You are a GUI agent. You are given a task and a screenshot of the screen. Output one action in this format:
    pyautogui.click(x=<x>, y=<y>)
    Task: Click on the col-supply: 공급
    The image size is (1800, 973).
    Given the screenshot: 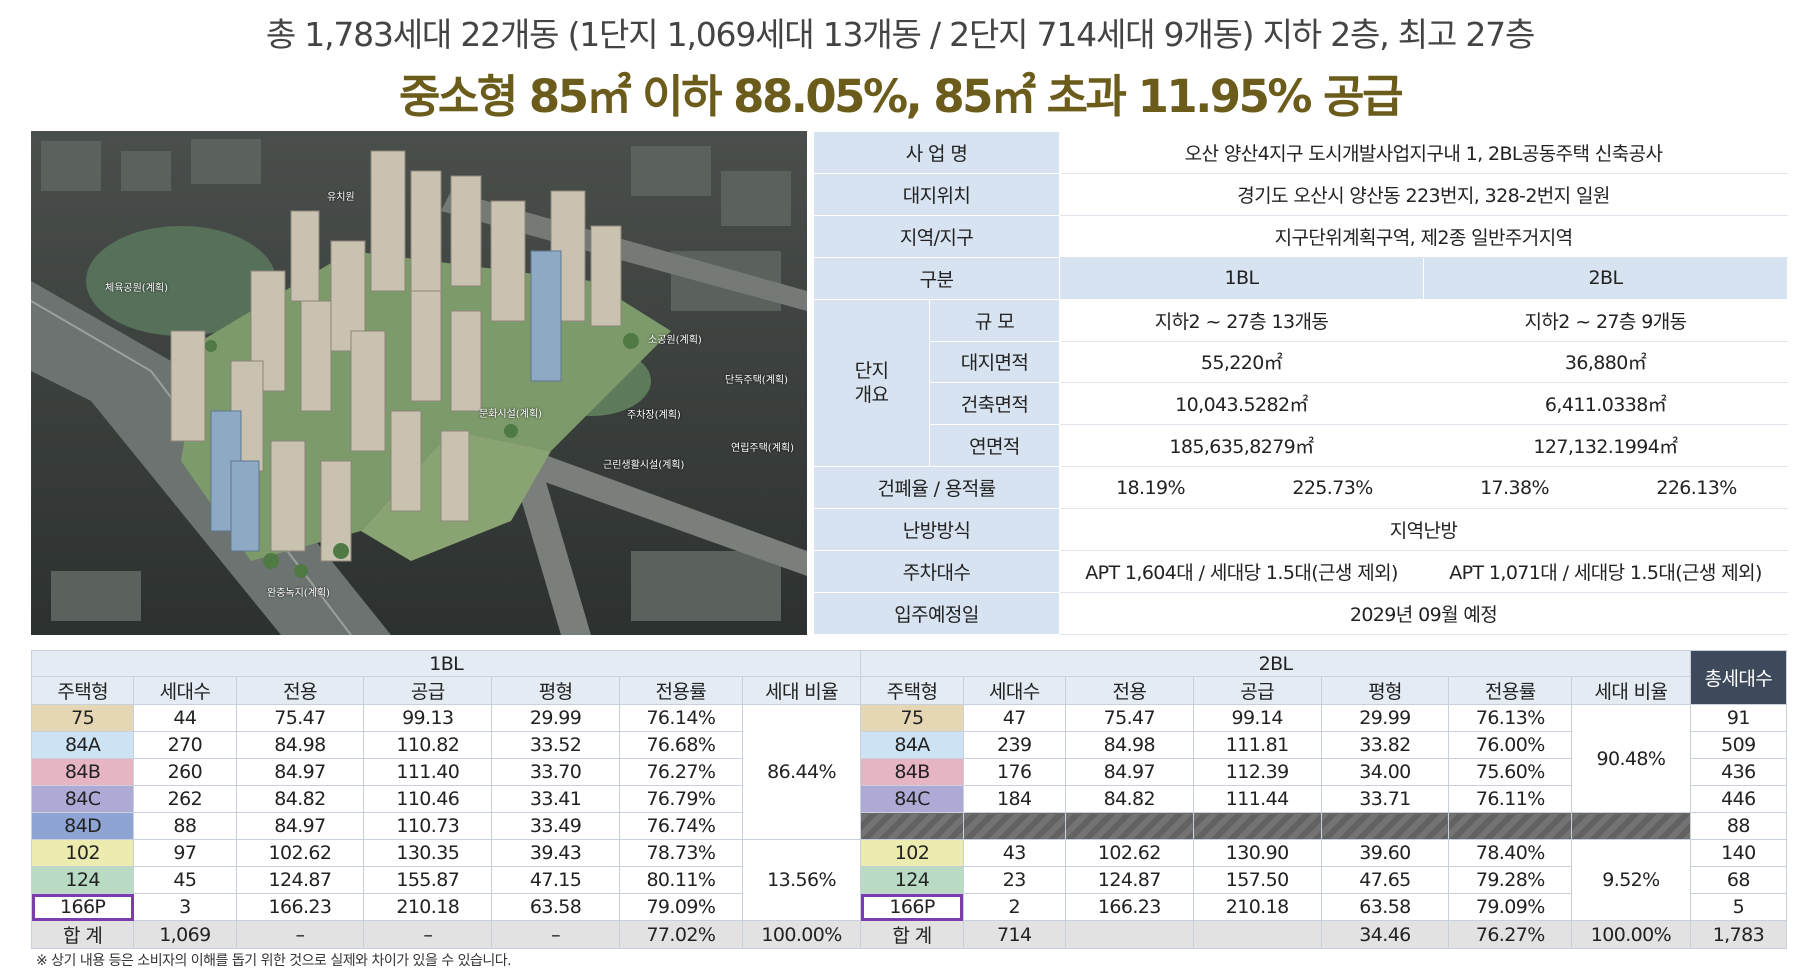 What is the action you would take?
    pyautogui.click(x=1257, y=690)
    